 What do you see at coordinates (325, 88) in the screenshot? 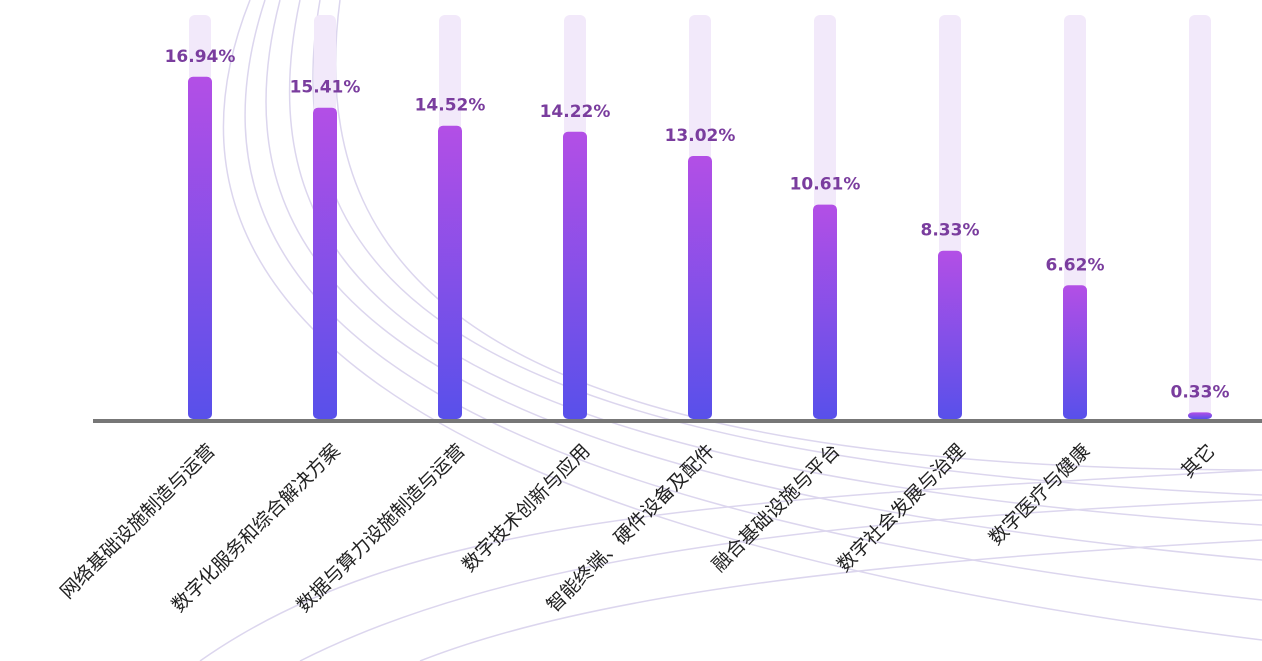
I see `value-label: 15.41%` at bounding box center [325, 88].